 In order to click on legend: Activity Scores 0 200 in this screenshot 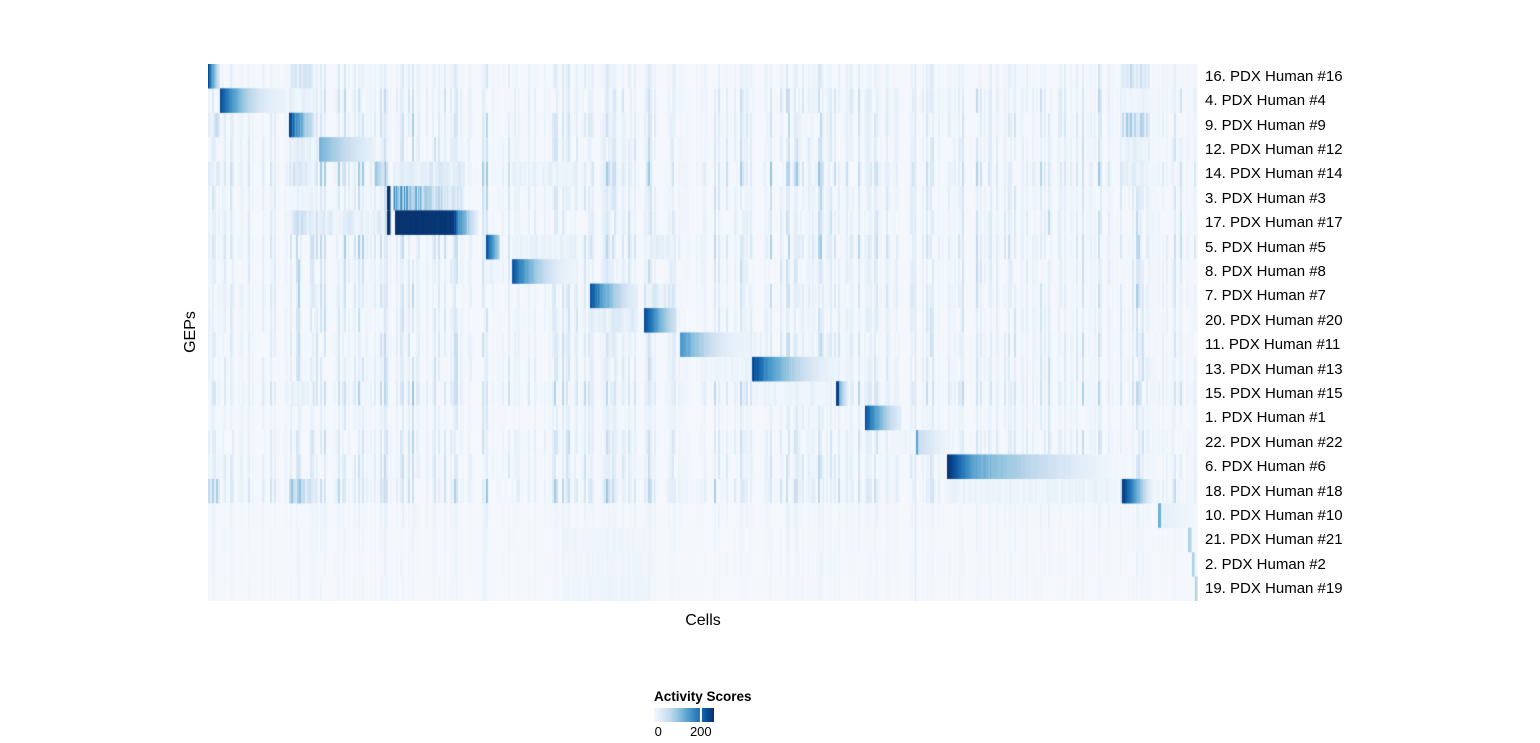, I will do `click(724, 714)`.